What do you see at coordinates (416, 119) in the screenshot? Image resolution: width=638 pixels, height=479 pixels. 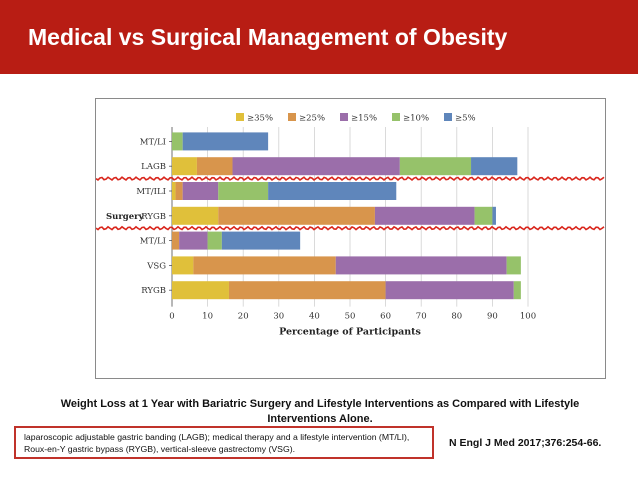 I see `legend-label: ≥10%` at bounding box center [416, 119].